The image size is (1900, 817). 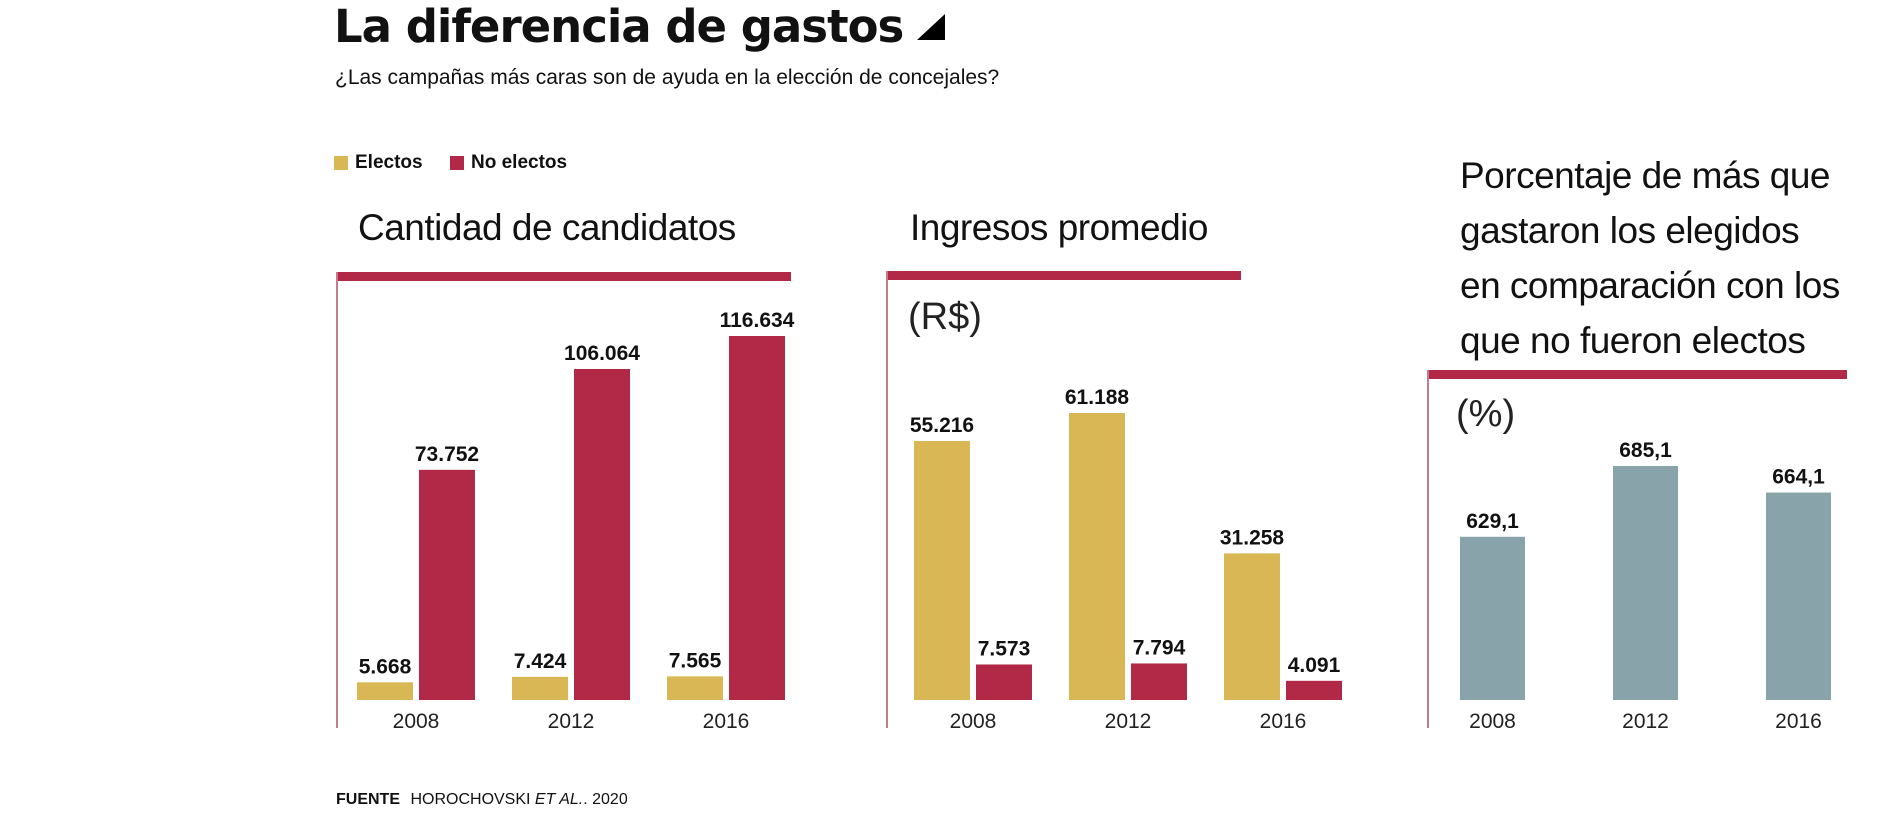 What do you see at coordinates (757, 320) in the screenshot?
I see `data-label: 116.634` at bounding box center [757, 320].